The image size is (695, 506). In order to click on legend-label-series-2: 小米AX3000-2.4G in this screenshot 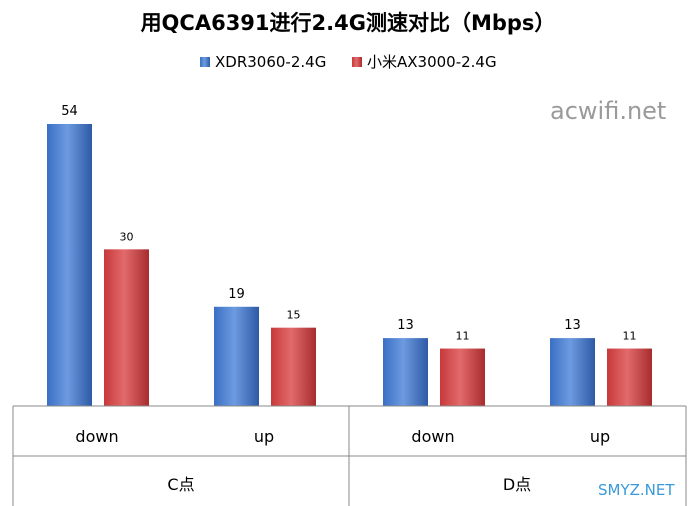, I will do `click(432, 62)`.